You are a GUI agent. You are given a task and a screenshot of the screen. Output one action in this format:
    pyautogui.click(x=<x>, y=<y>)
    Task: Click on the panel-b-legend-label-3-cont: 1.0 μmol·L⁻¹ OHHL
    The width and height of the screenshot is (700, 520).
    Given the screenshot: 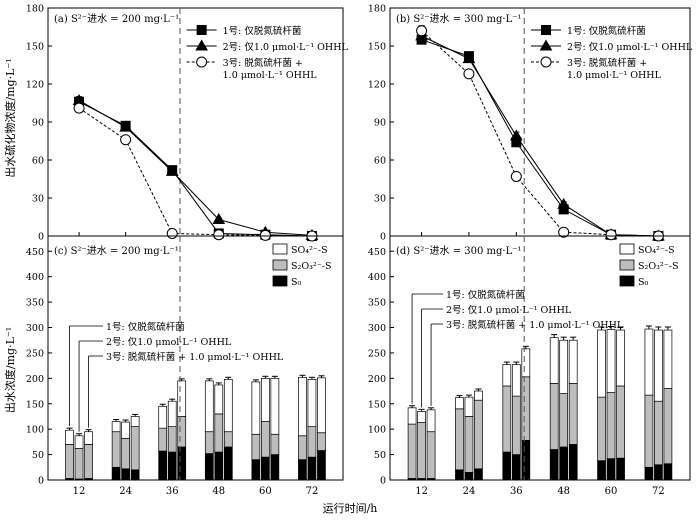 What is the action you would take?
    pyautogui.click(x=614, y=75)
    